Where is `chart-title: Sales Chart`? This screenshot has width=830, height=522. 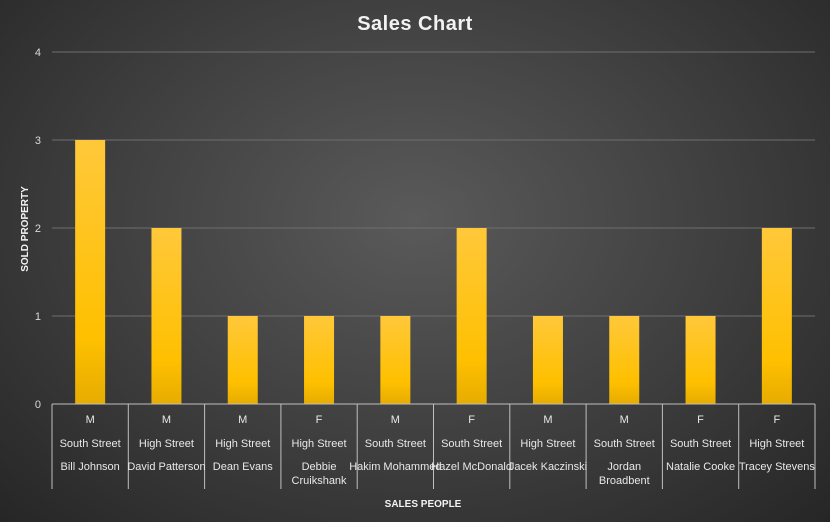
chart-title: Sales Chart is located at coordinates (415, 24).